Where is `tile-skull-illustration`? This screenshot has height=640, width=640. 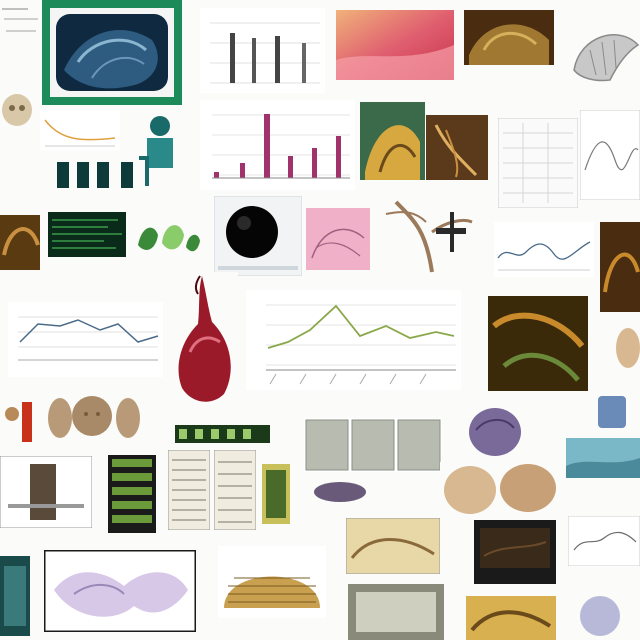
tile-skull-illustration is located at coordinates (17, 110).